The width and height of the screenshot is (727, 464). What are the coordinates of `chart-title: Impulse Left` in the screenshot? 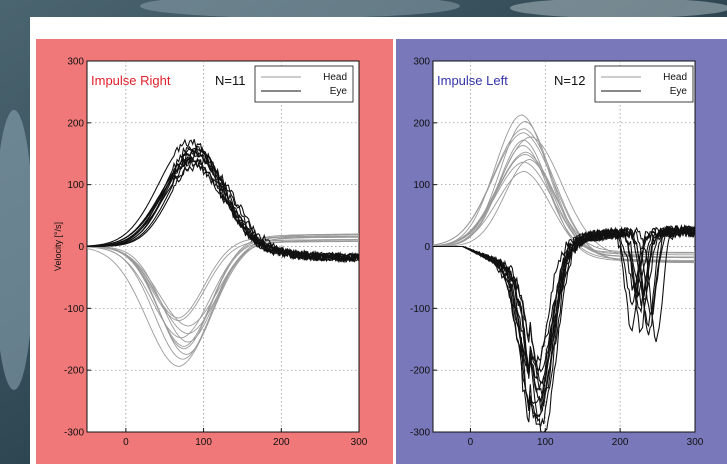 It's located at (472, 80).